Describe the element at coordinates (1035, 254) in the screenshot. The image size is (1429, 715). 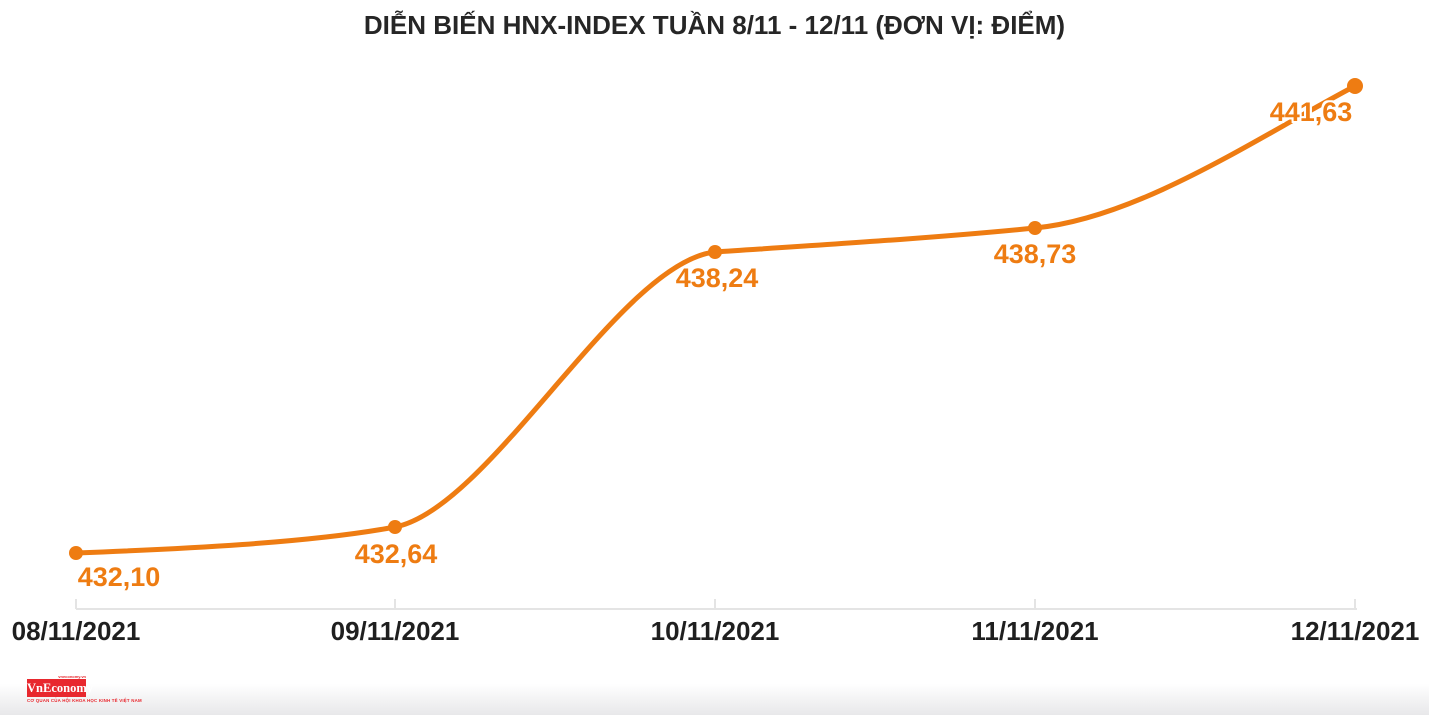
I see `point-label: 438,73` at that location.